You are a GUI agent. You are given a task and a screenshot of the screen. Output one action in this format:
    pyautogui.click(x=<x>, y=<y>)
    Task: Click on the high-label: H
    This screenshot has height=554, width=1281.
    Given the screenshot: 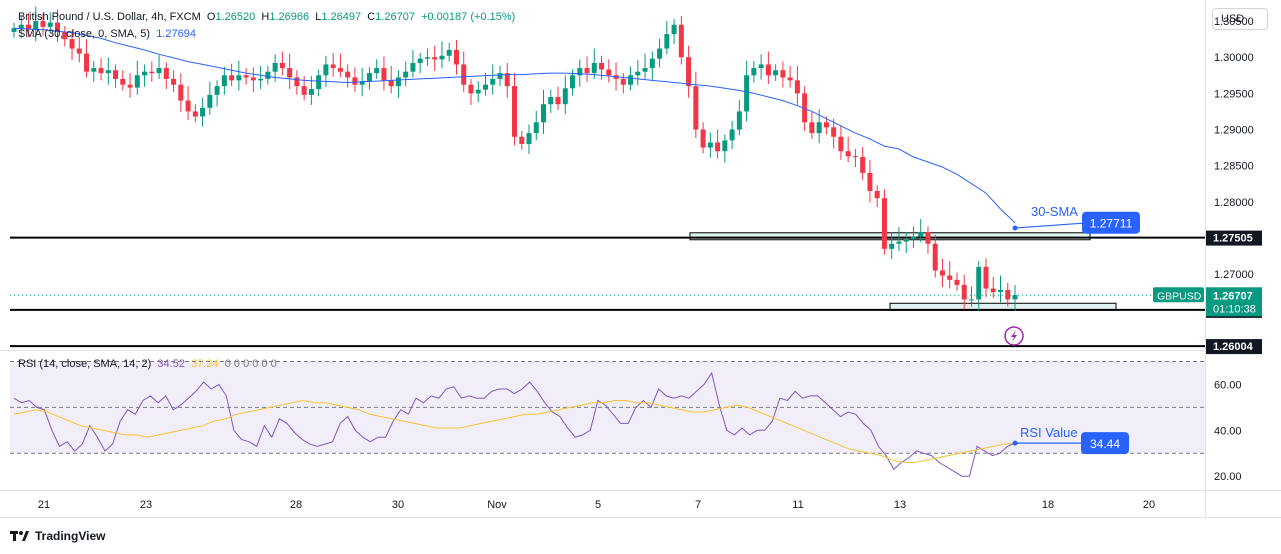 What is the action you would take?
    pyautogui.click(x=265, y=17)
    